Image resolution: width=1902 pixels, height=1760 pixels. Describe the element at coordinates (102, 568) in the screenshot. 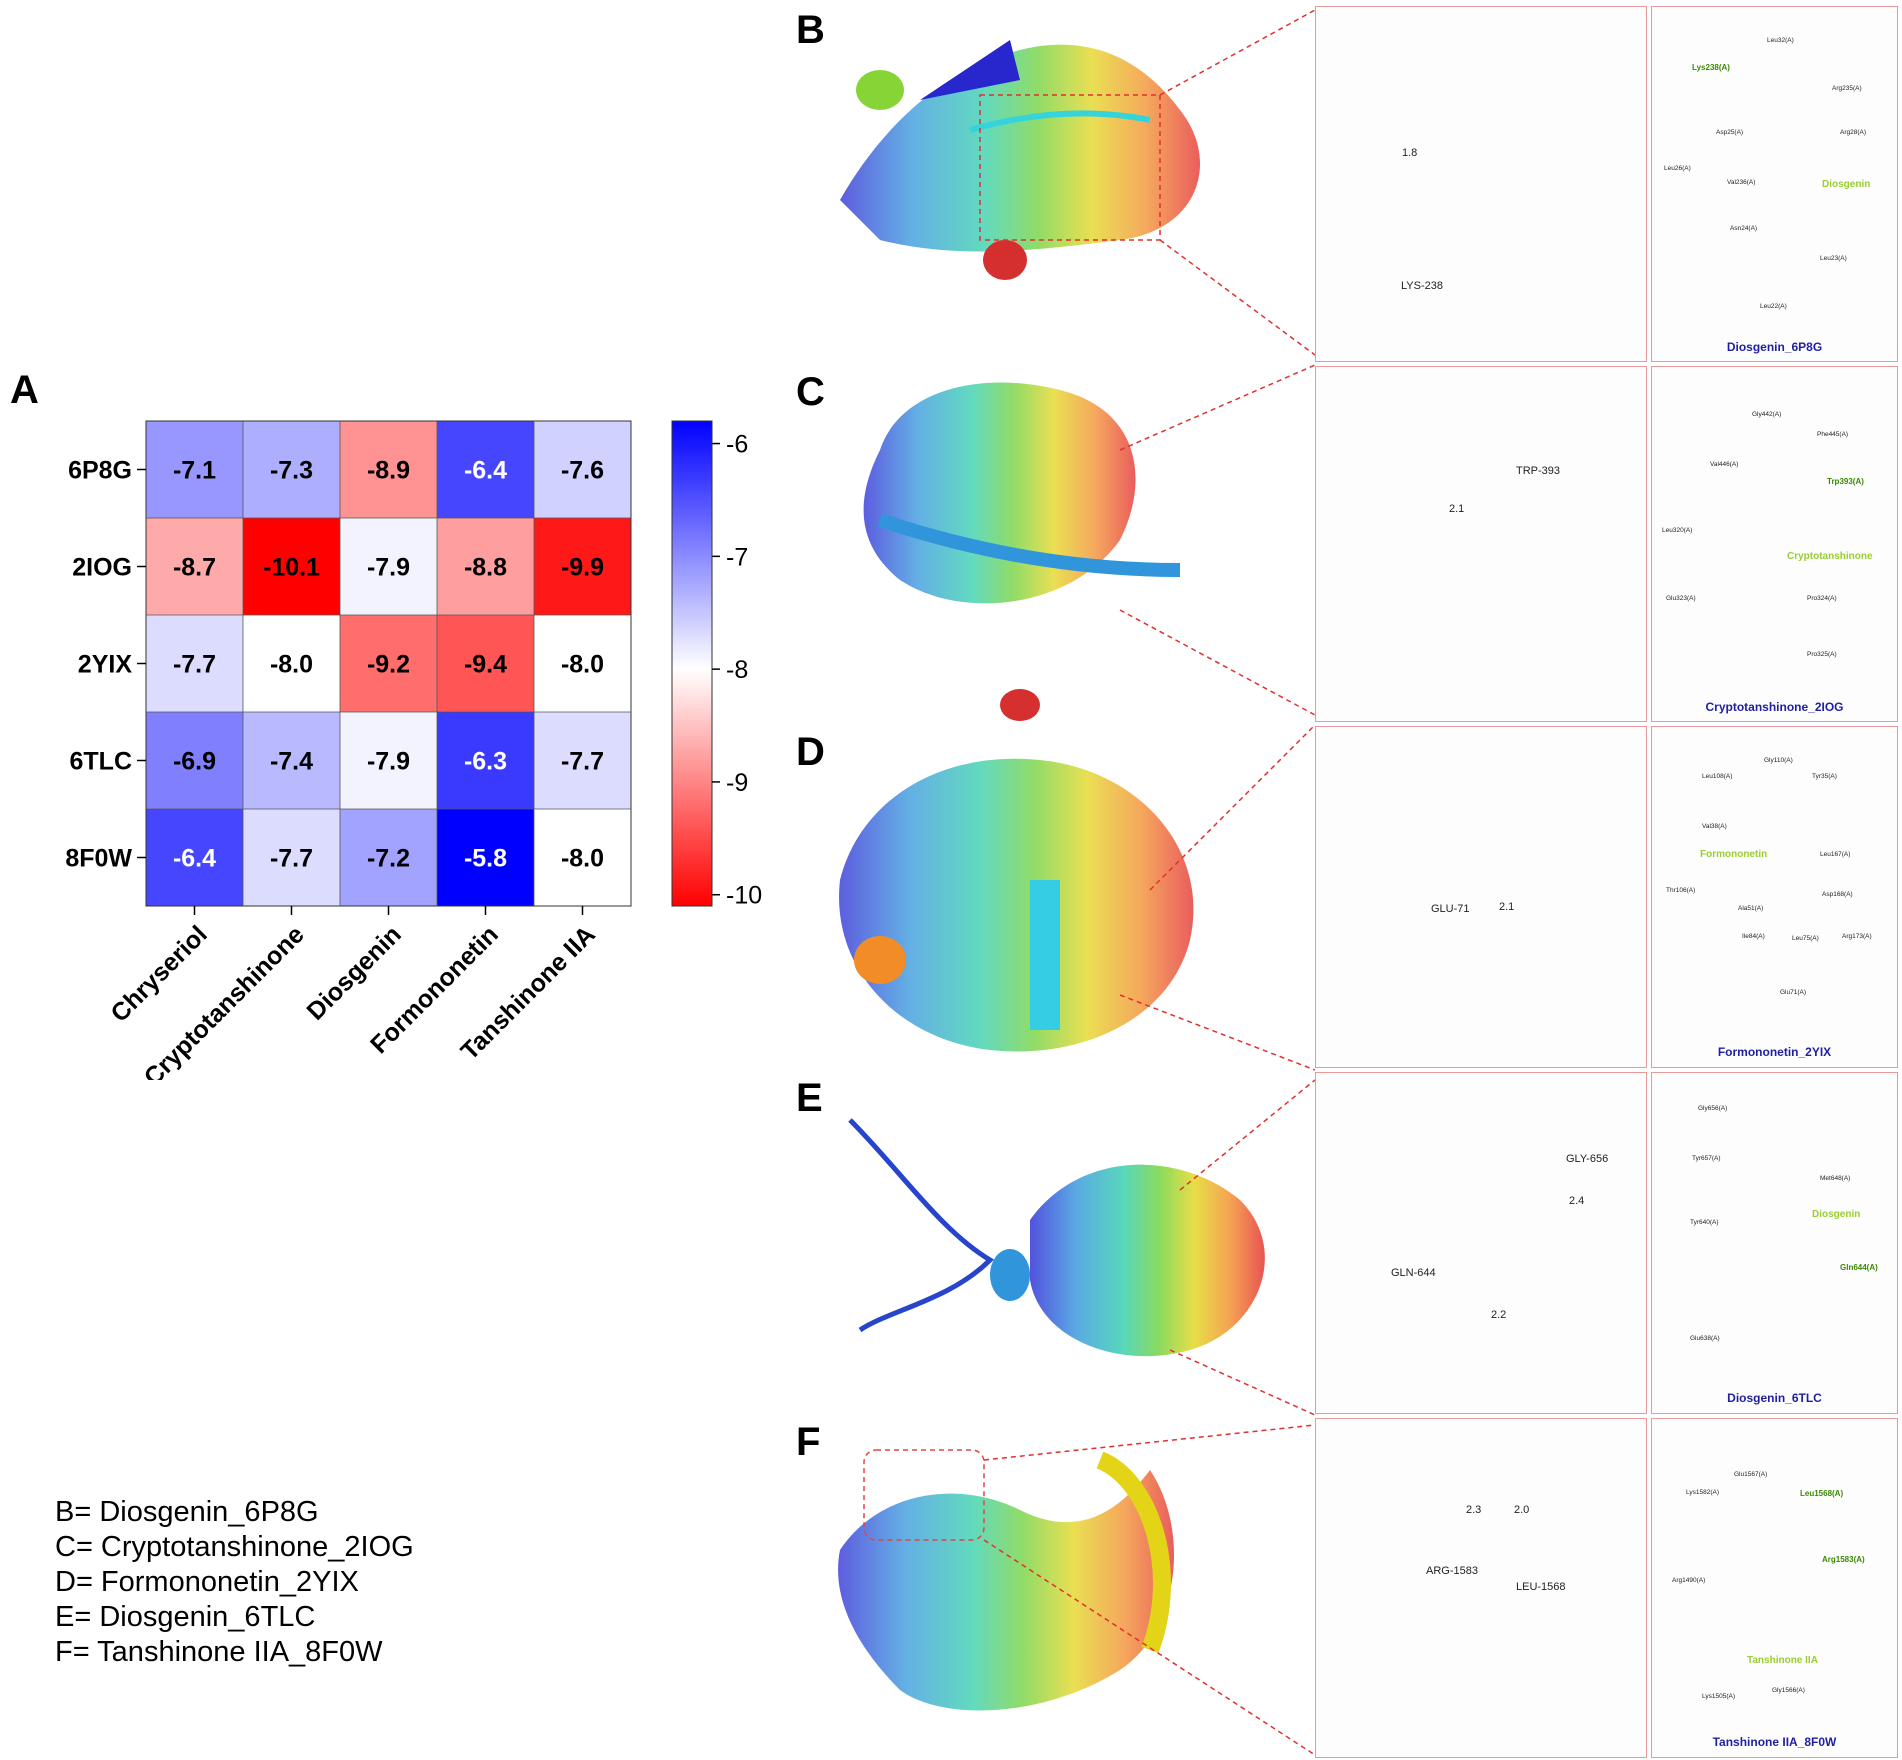

I see `row-label: 2IOG` at that location.